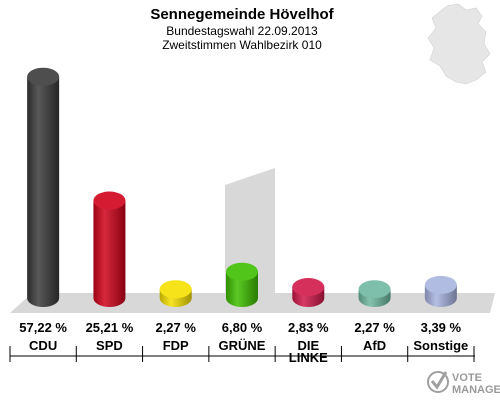 This screenshot has height=400, width=500. What do you see at coordinates (242, 14) in the screenshot?
I see `chart-title: Sennegemeinde Hövelhof` at bounding box center [242, 14].